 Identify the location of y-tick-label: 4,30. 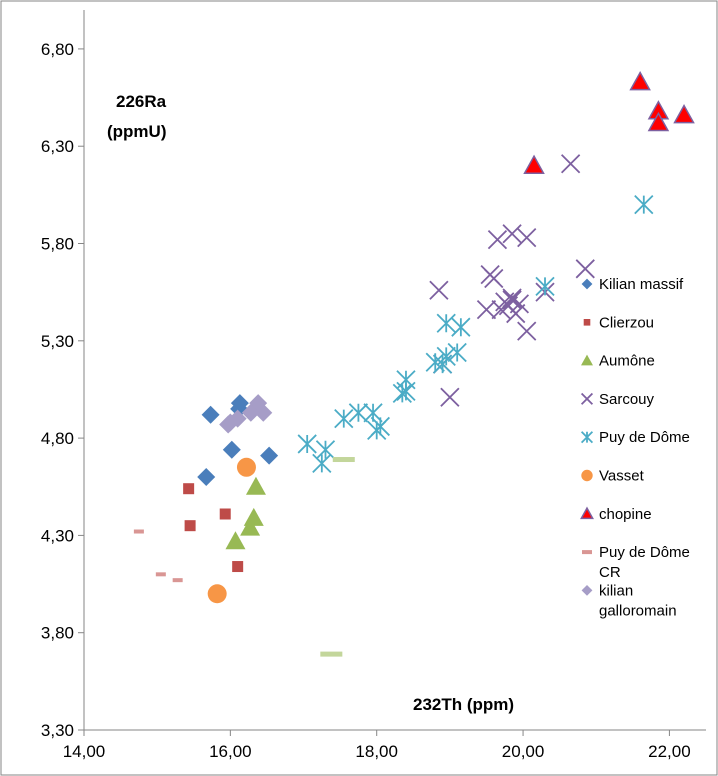
(57, 535).